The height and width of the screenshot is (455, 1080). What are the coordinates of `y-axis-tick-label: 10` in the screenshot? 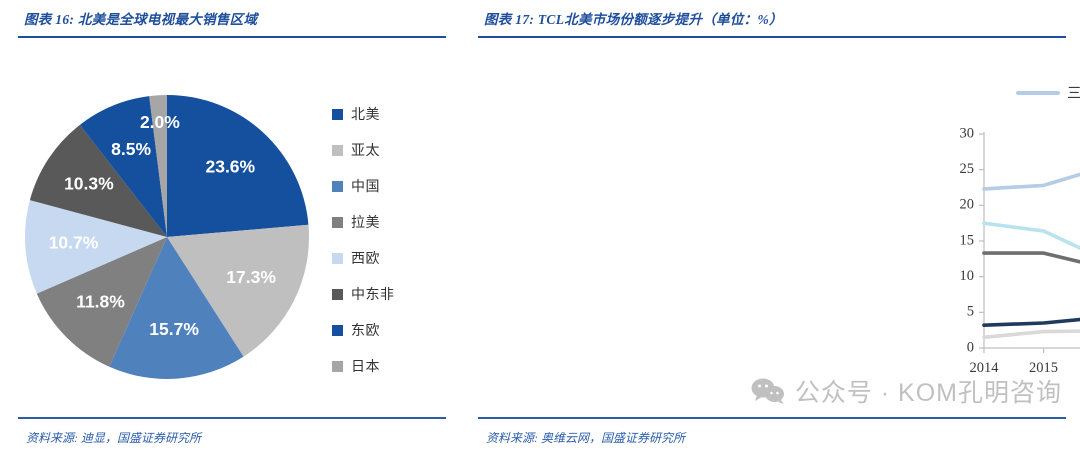 It's located at (967, 276).